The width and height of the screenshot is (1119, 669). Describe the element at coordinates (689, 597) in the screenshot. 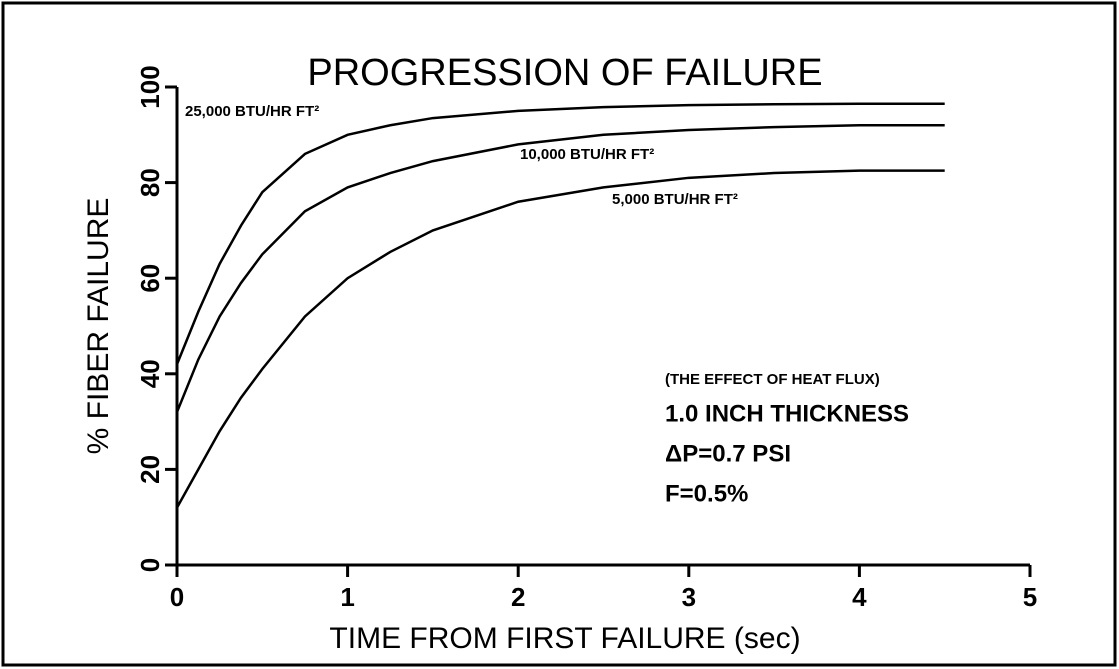

I see `x-tick-label: 3` at that location.